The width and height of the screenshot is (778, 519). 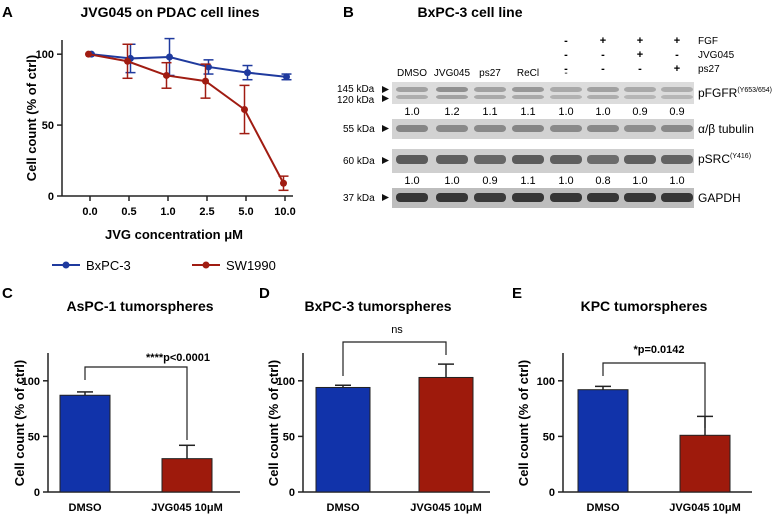 I want to click on panel-c-chart: 0 50 100 DMSO JVG045 10μM, so click(x=131, y=433).